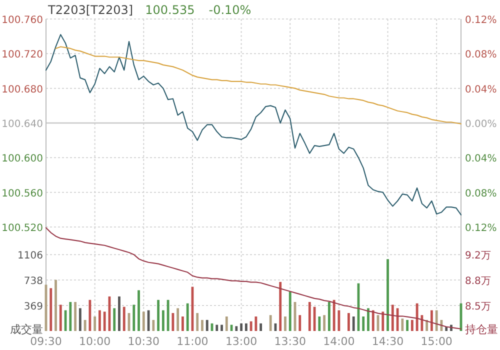 The height and width of the screenshot is (350, 500). What do you see at coordinates (33, 281) in the screenshot?
I see `y-tick-label: 738` at bounding box center [33, 281].